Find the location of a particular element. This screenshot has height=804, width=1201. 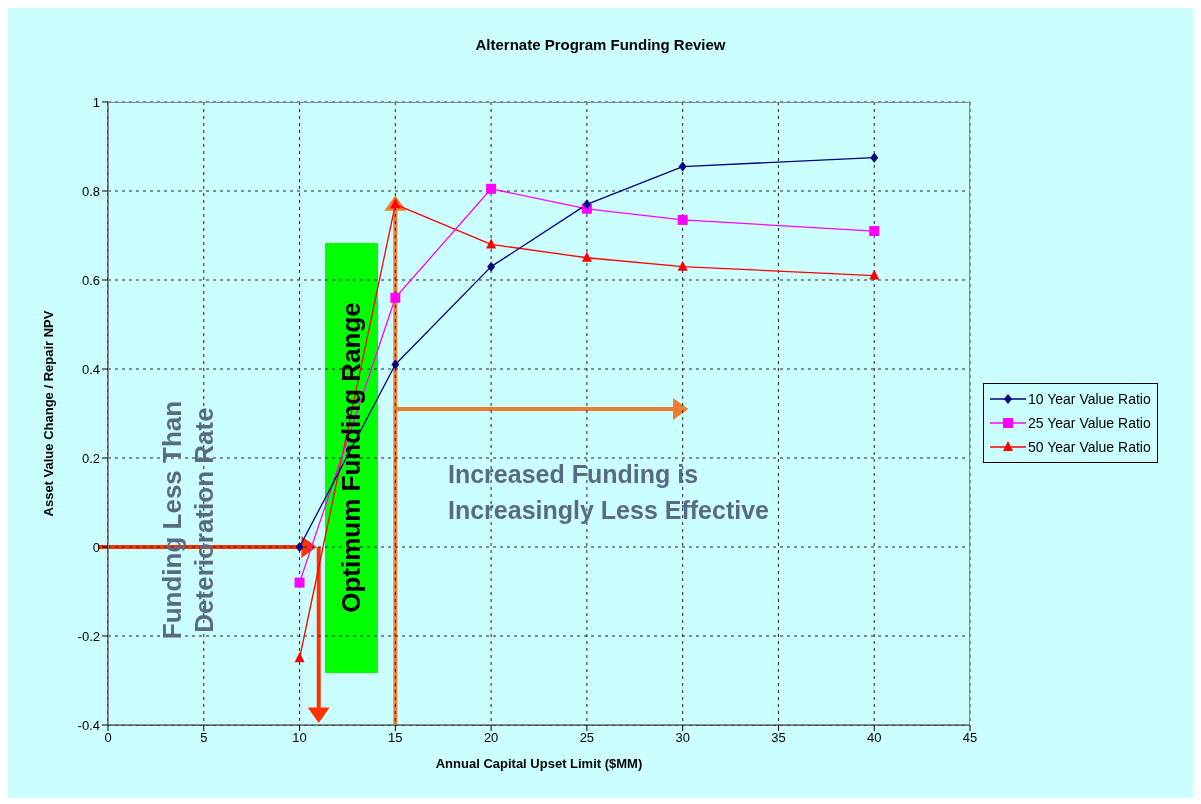

chart-title: Alternate Program Funding Review is located at coordinates (600, 44).